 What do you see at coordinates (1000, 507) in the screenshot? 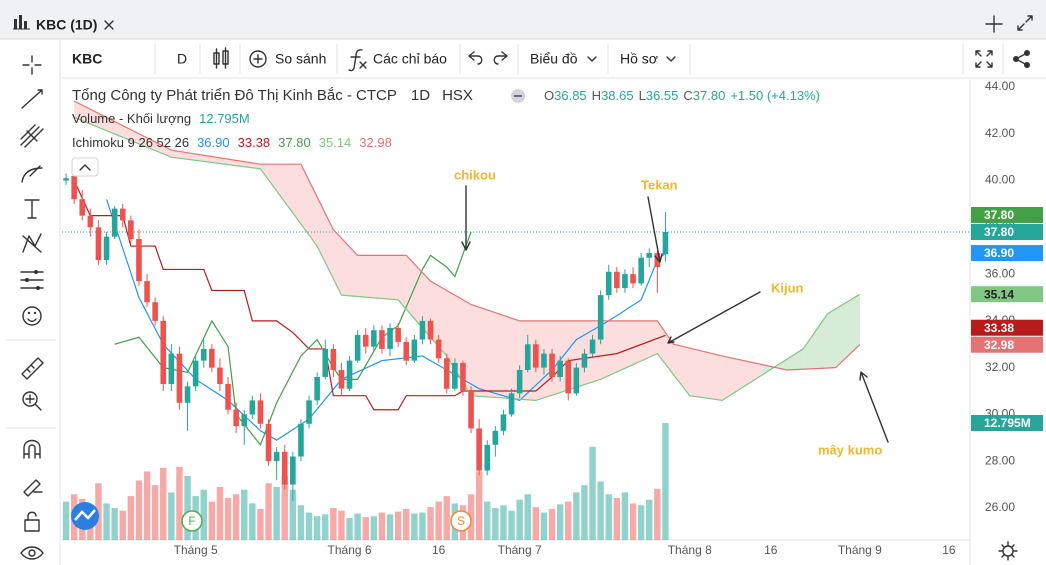
I see `y-tick-label: 26.00` at bounding box center [1000, 507].